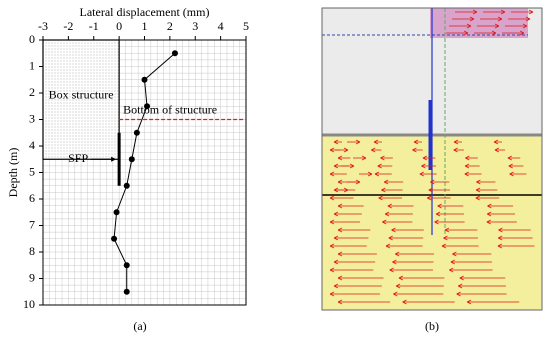 This screenshot has height=343, width=550. I want to click on y-tick-label: 8, so click(32, 251).